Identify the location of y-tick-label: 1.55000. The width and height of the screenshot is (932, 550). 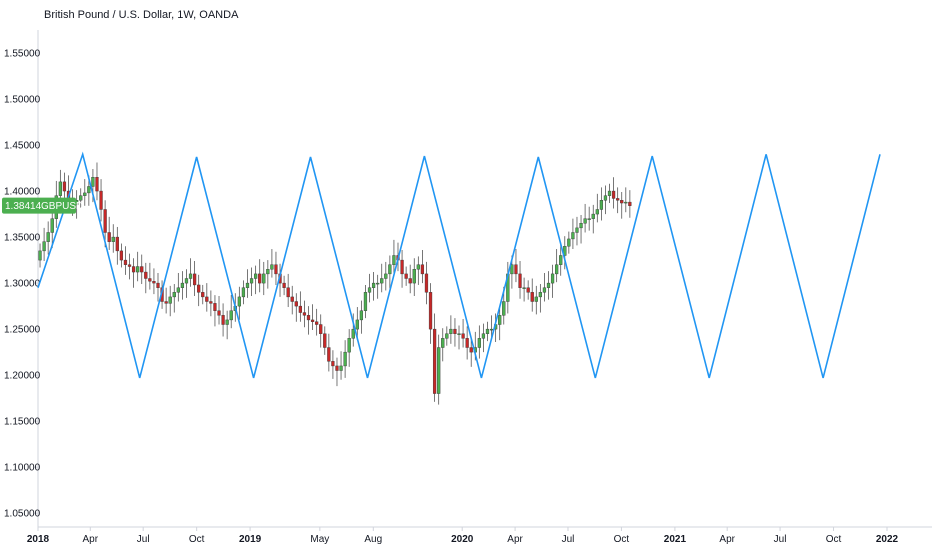
(22, 54).